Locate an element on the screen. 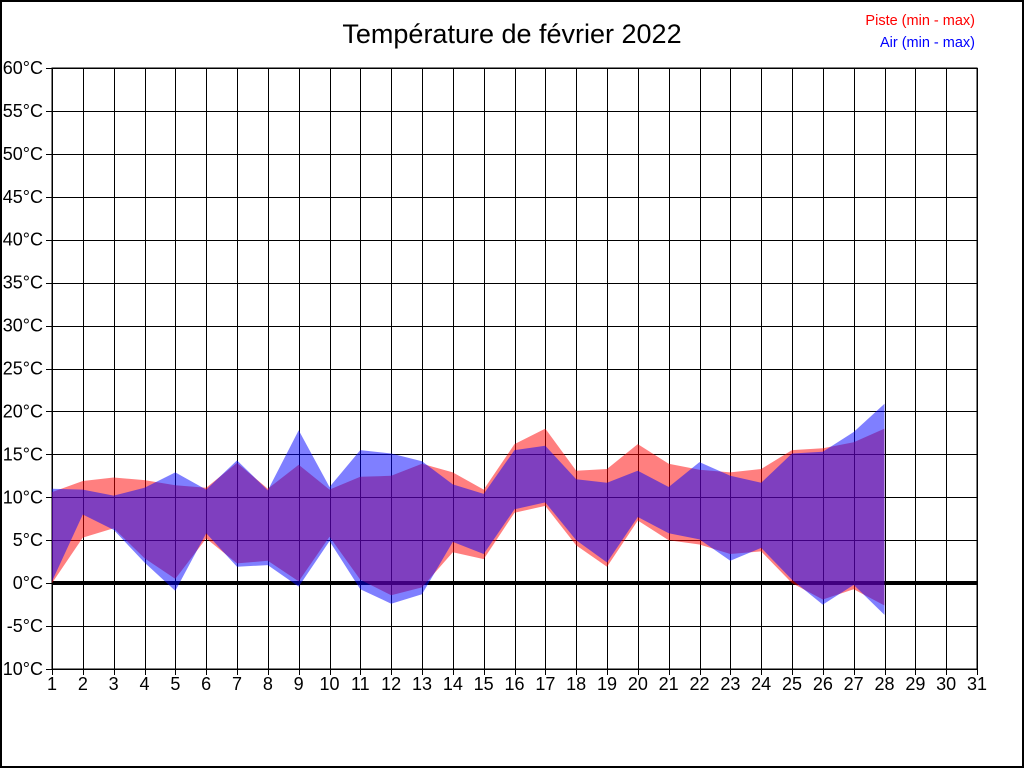 The width and height of the screenshot is (1024, 768). x-tick-label: 18 is located at coordinates (576, 684).